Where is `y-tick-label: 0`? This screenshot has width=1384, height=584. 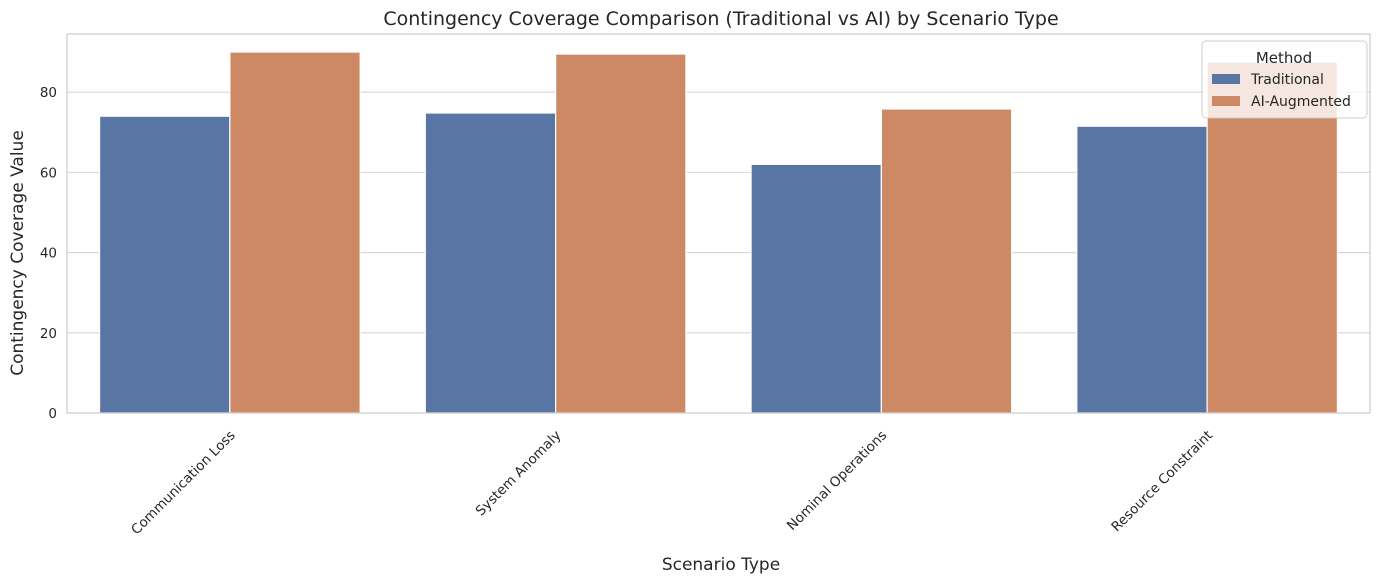
y-tick-label: 0 is located at coordinates (52, 414).